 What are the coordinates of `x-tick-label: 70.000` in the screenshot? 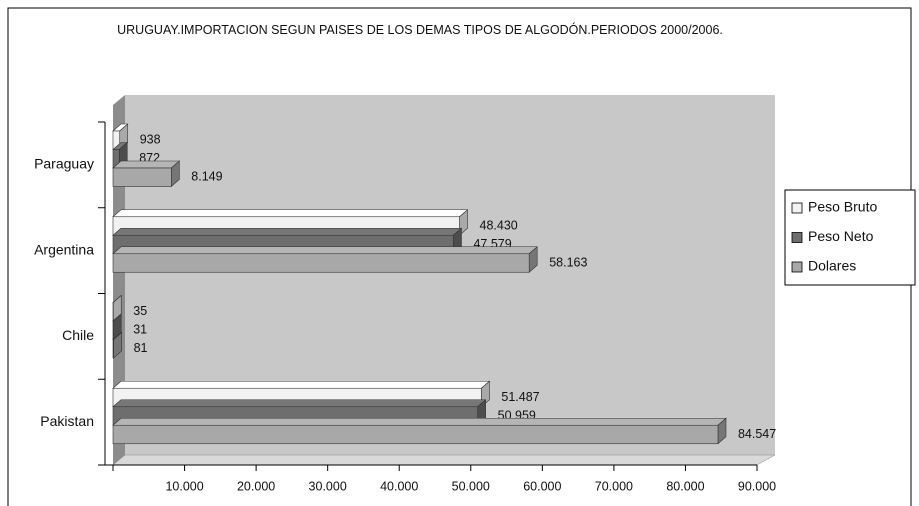 It's located at (614, 486).